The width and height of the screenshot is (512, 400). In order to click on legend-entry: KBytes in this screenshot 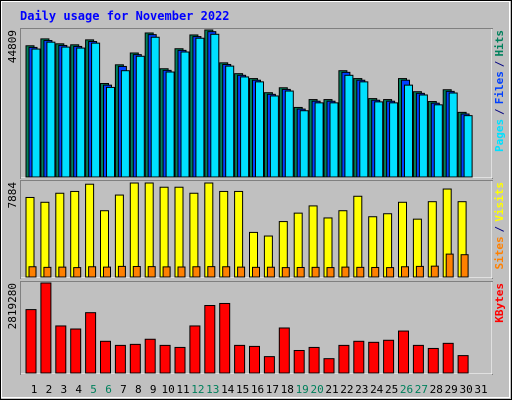, I will do `click(499, 303)`.